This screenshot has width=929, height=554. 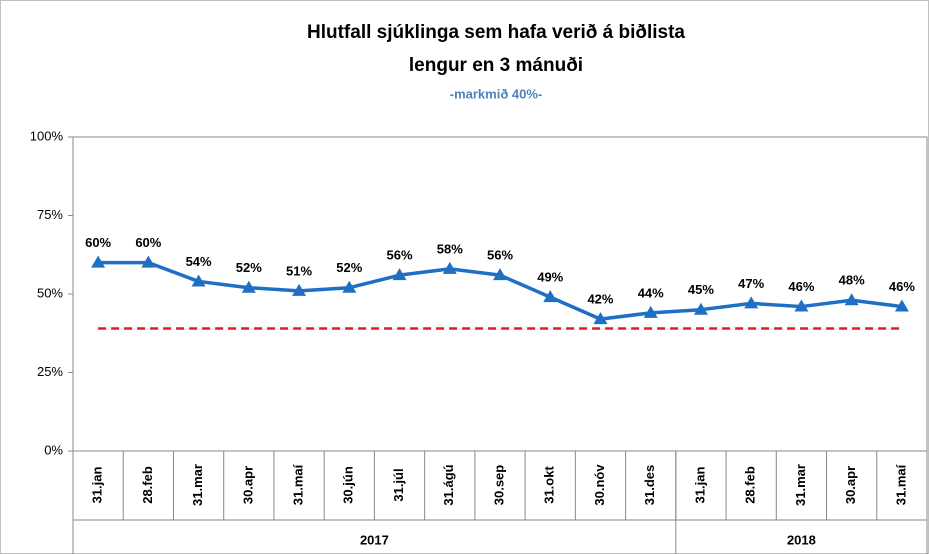 What do you see at coordinates (53, 449) in the screenshot?
I see `y-tick-label: 0%` at bounding box center [53, 449].